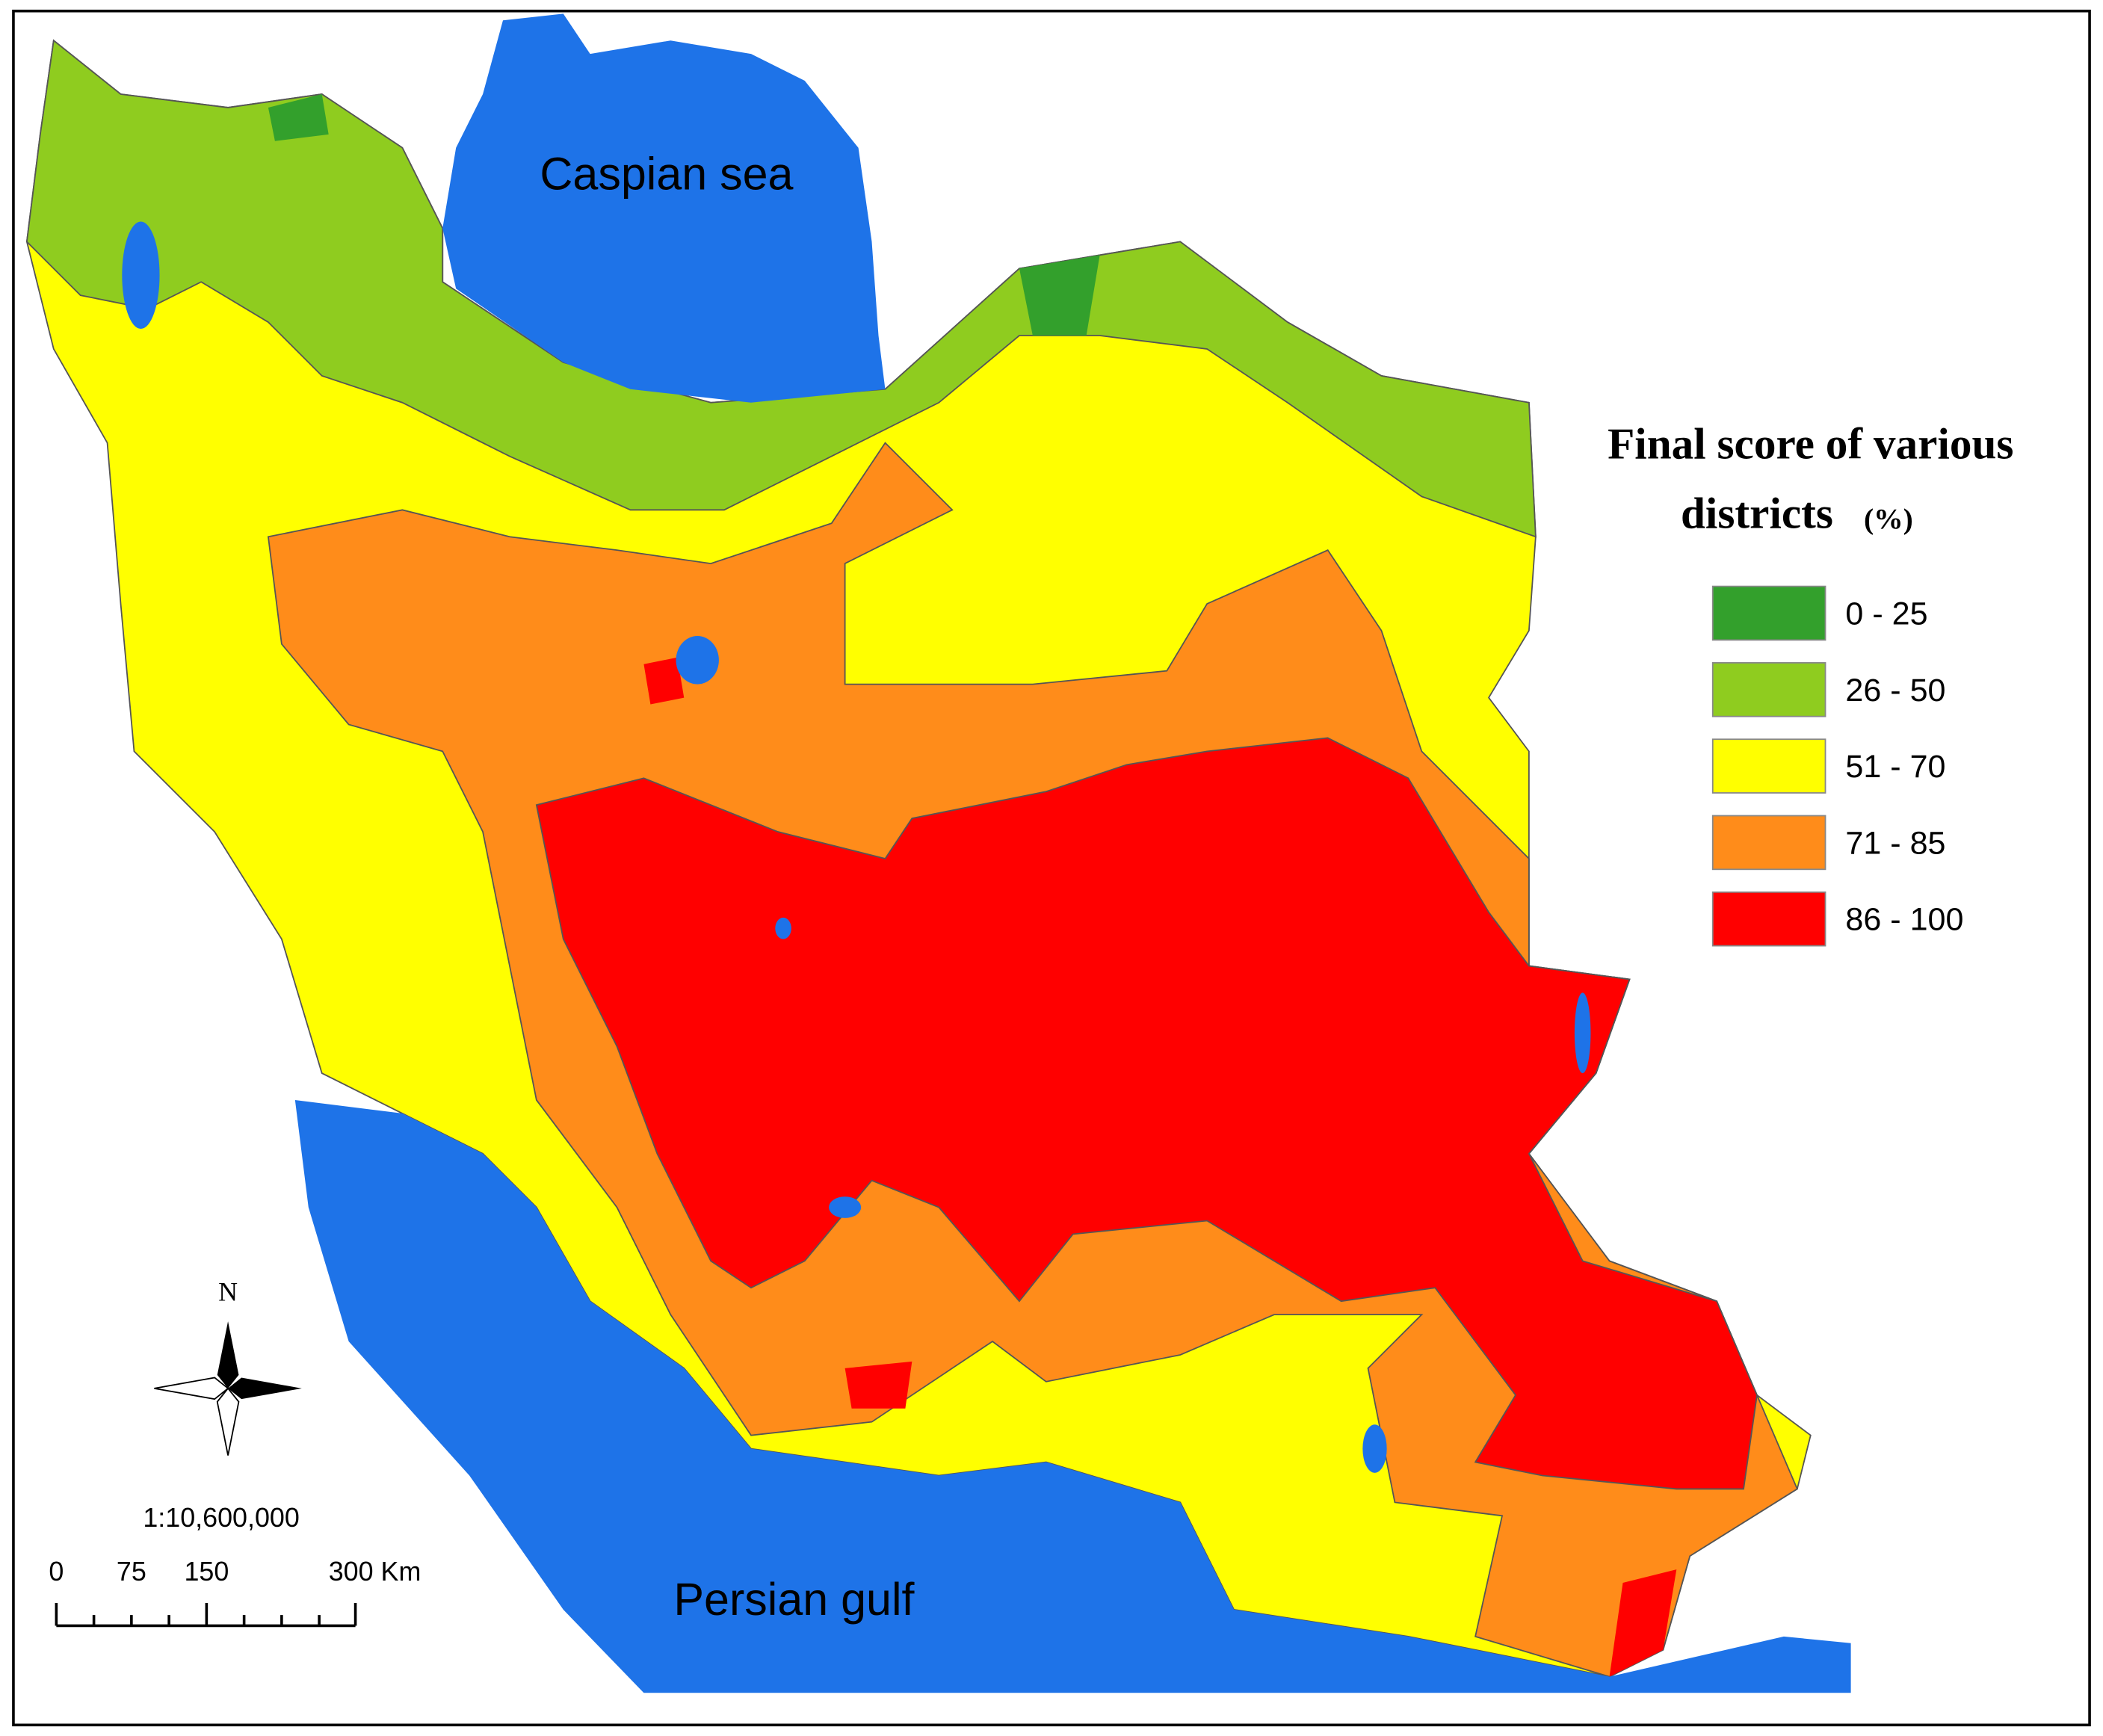 The image size is (2103, 1736). What do you see at coordinates (666, 173) in the screenshot?
I see `sea-label: Caspian sea` at bounding box center [666, 173].